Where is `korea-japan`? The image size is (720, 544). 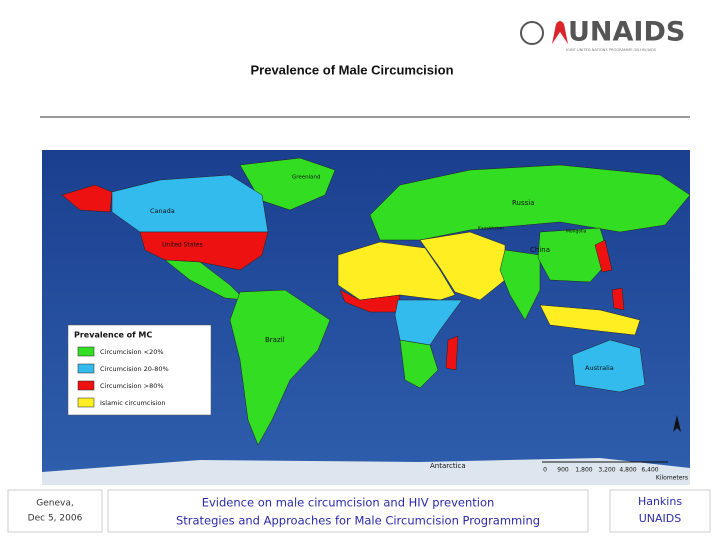 korea-japan is located at coordinates (603, 256).